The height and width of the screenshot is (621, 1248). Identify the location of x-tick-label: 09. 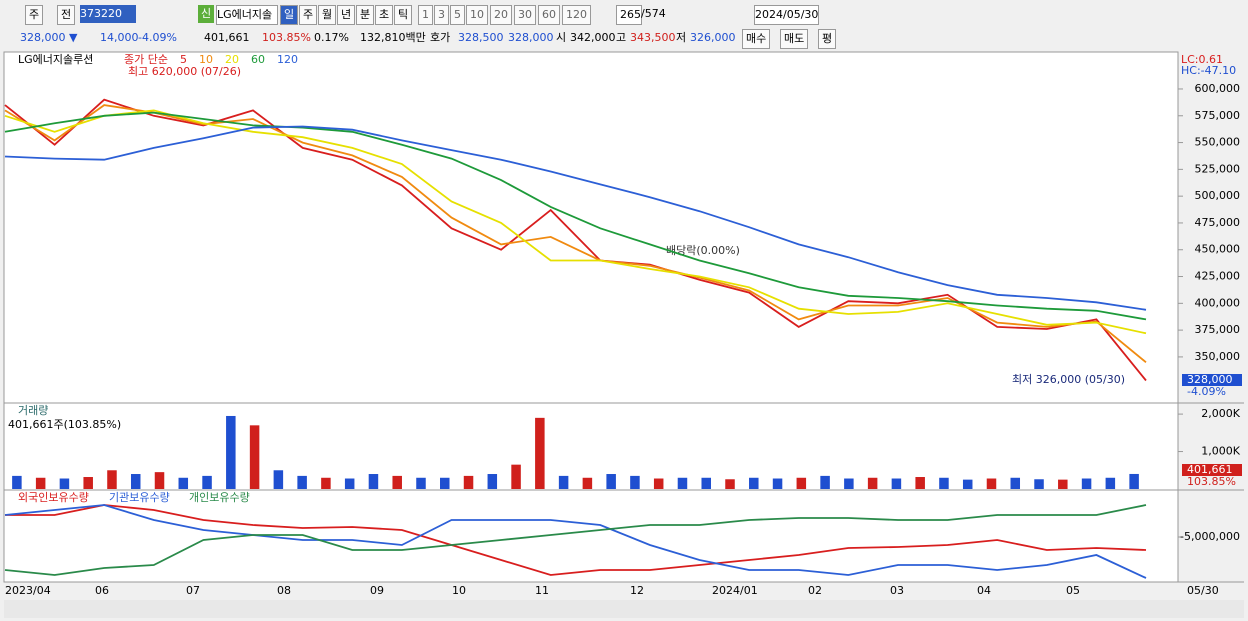
(377, 590).